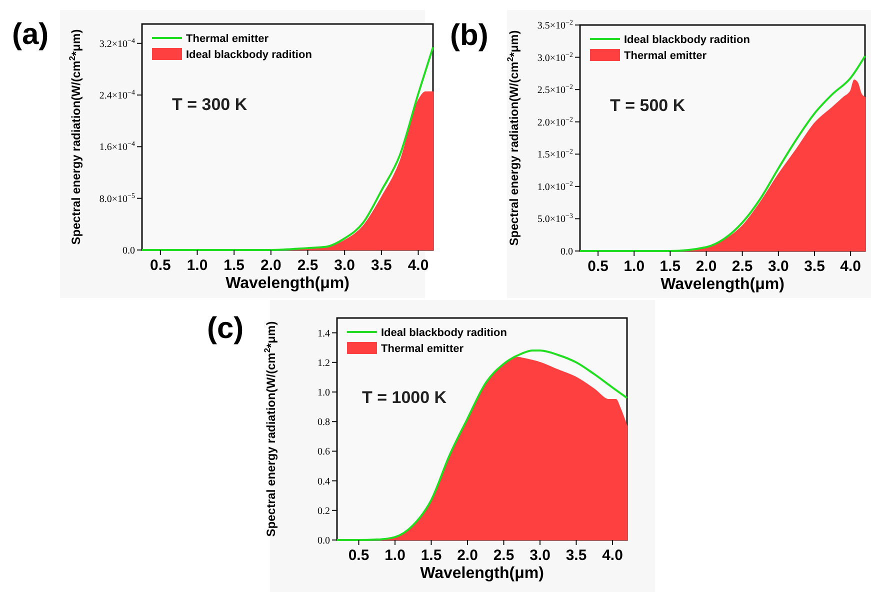  I want to click on y-tick-label: 1.5×10$^{−2}$, so click(555, 154).